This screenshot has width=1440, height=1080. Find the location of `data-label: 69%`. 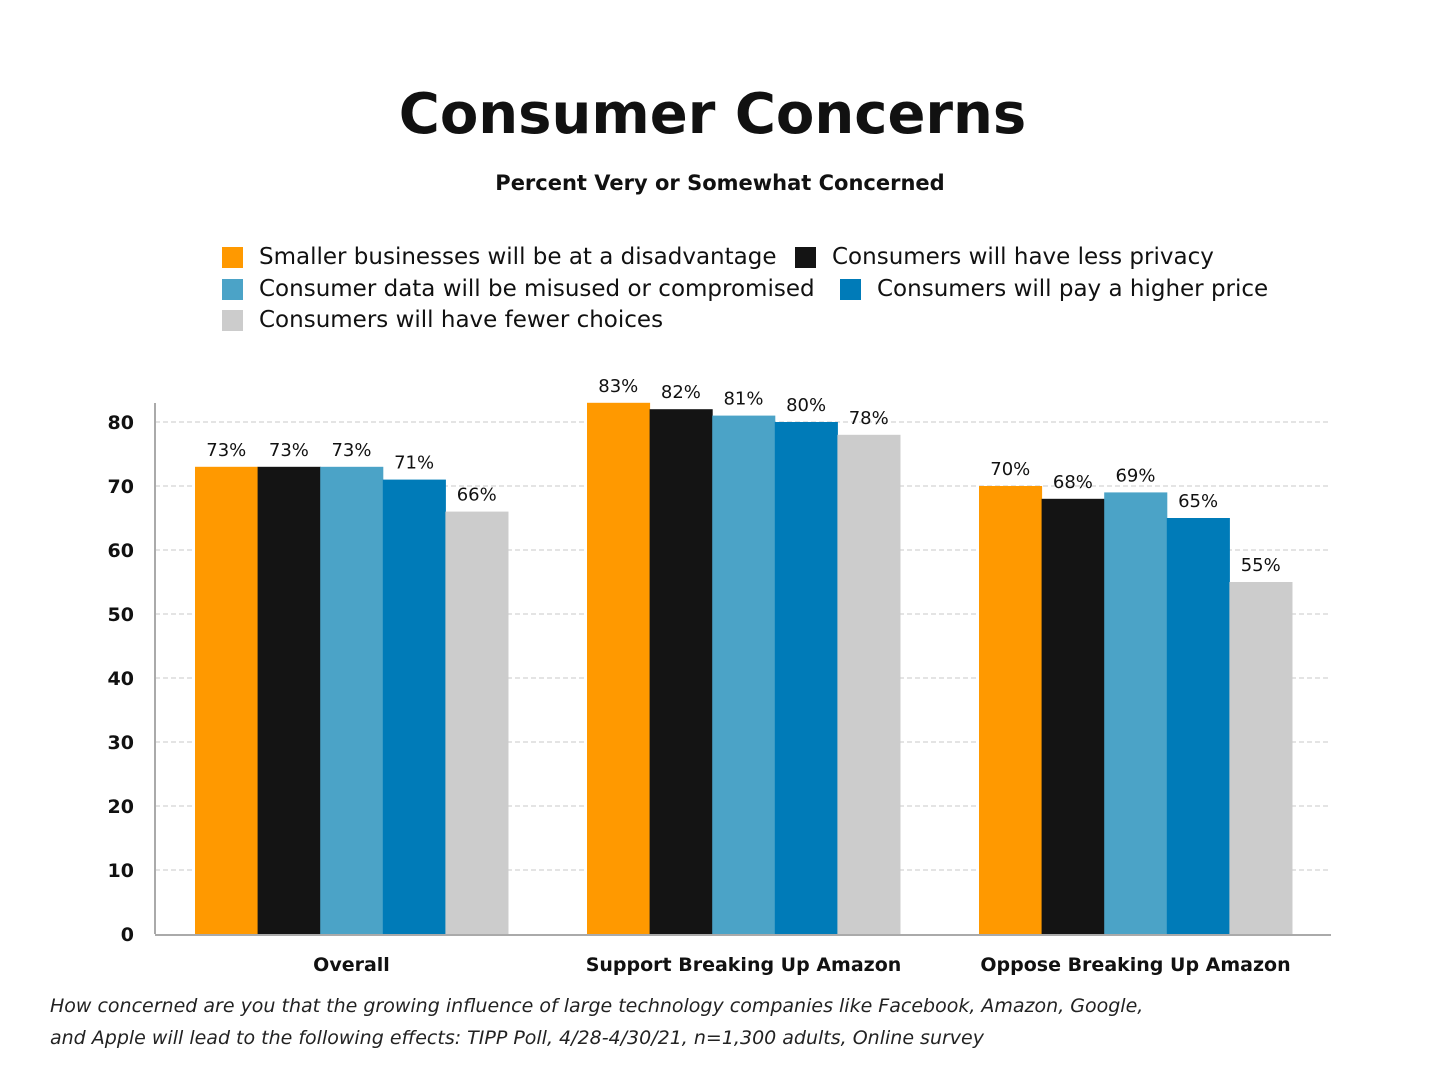

data-label: 69% is located at coordinates (1135, 475).